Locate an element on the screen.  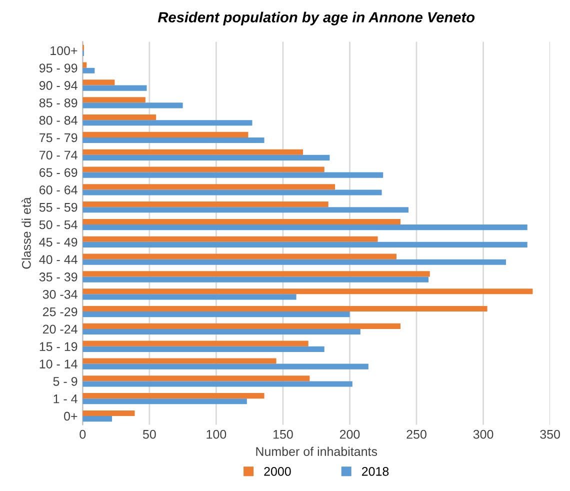
y-tick-label: 55 - 59 is located at coordinates (58, 207).